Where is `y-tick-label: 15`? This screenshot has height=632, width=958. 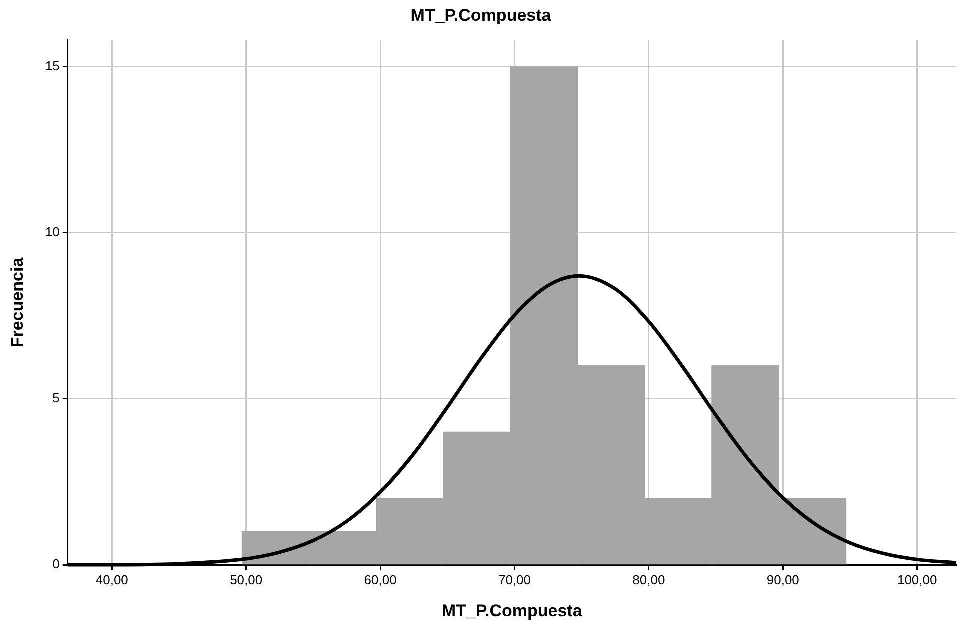
y-tick-label: 15 is located at coordinates (52, 66).